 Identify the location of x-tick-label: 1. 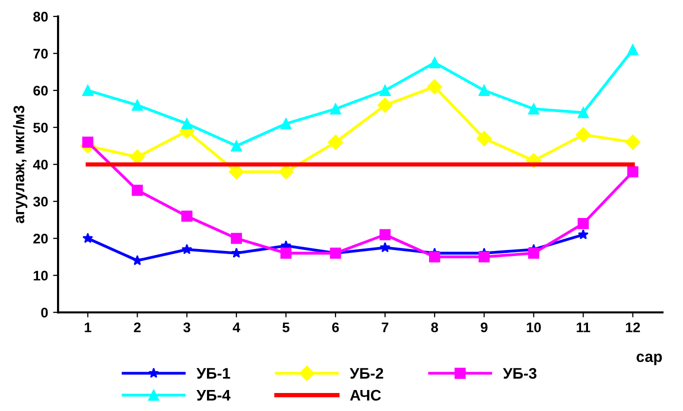
(88, 327).